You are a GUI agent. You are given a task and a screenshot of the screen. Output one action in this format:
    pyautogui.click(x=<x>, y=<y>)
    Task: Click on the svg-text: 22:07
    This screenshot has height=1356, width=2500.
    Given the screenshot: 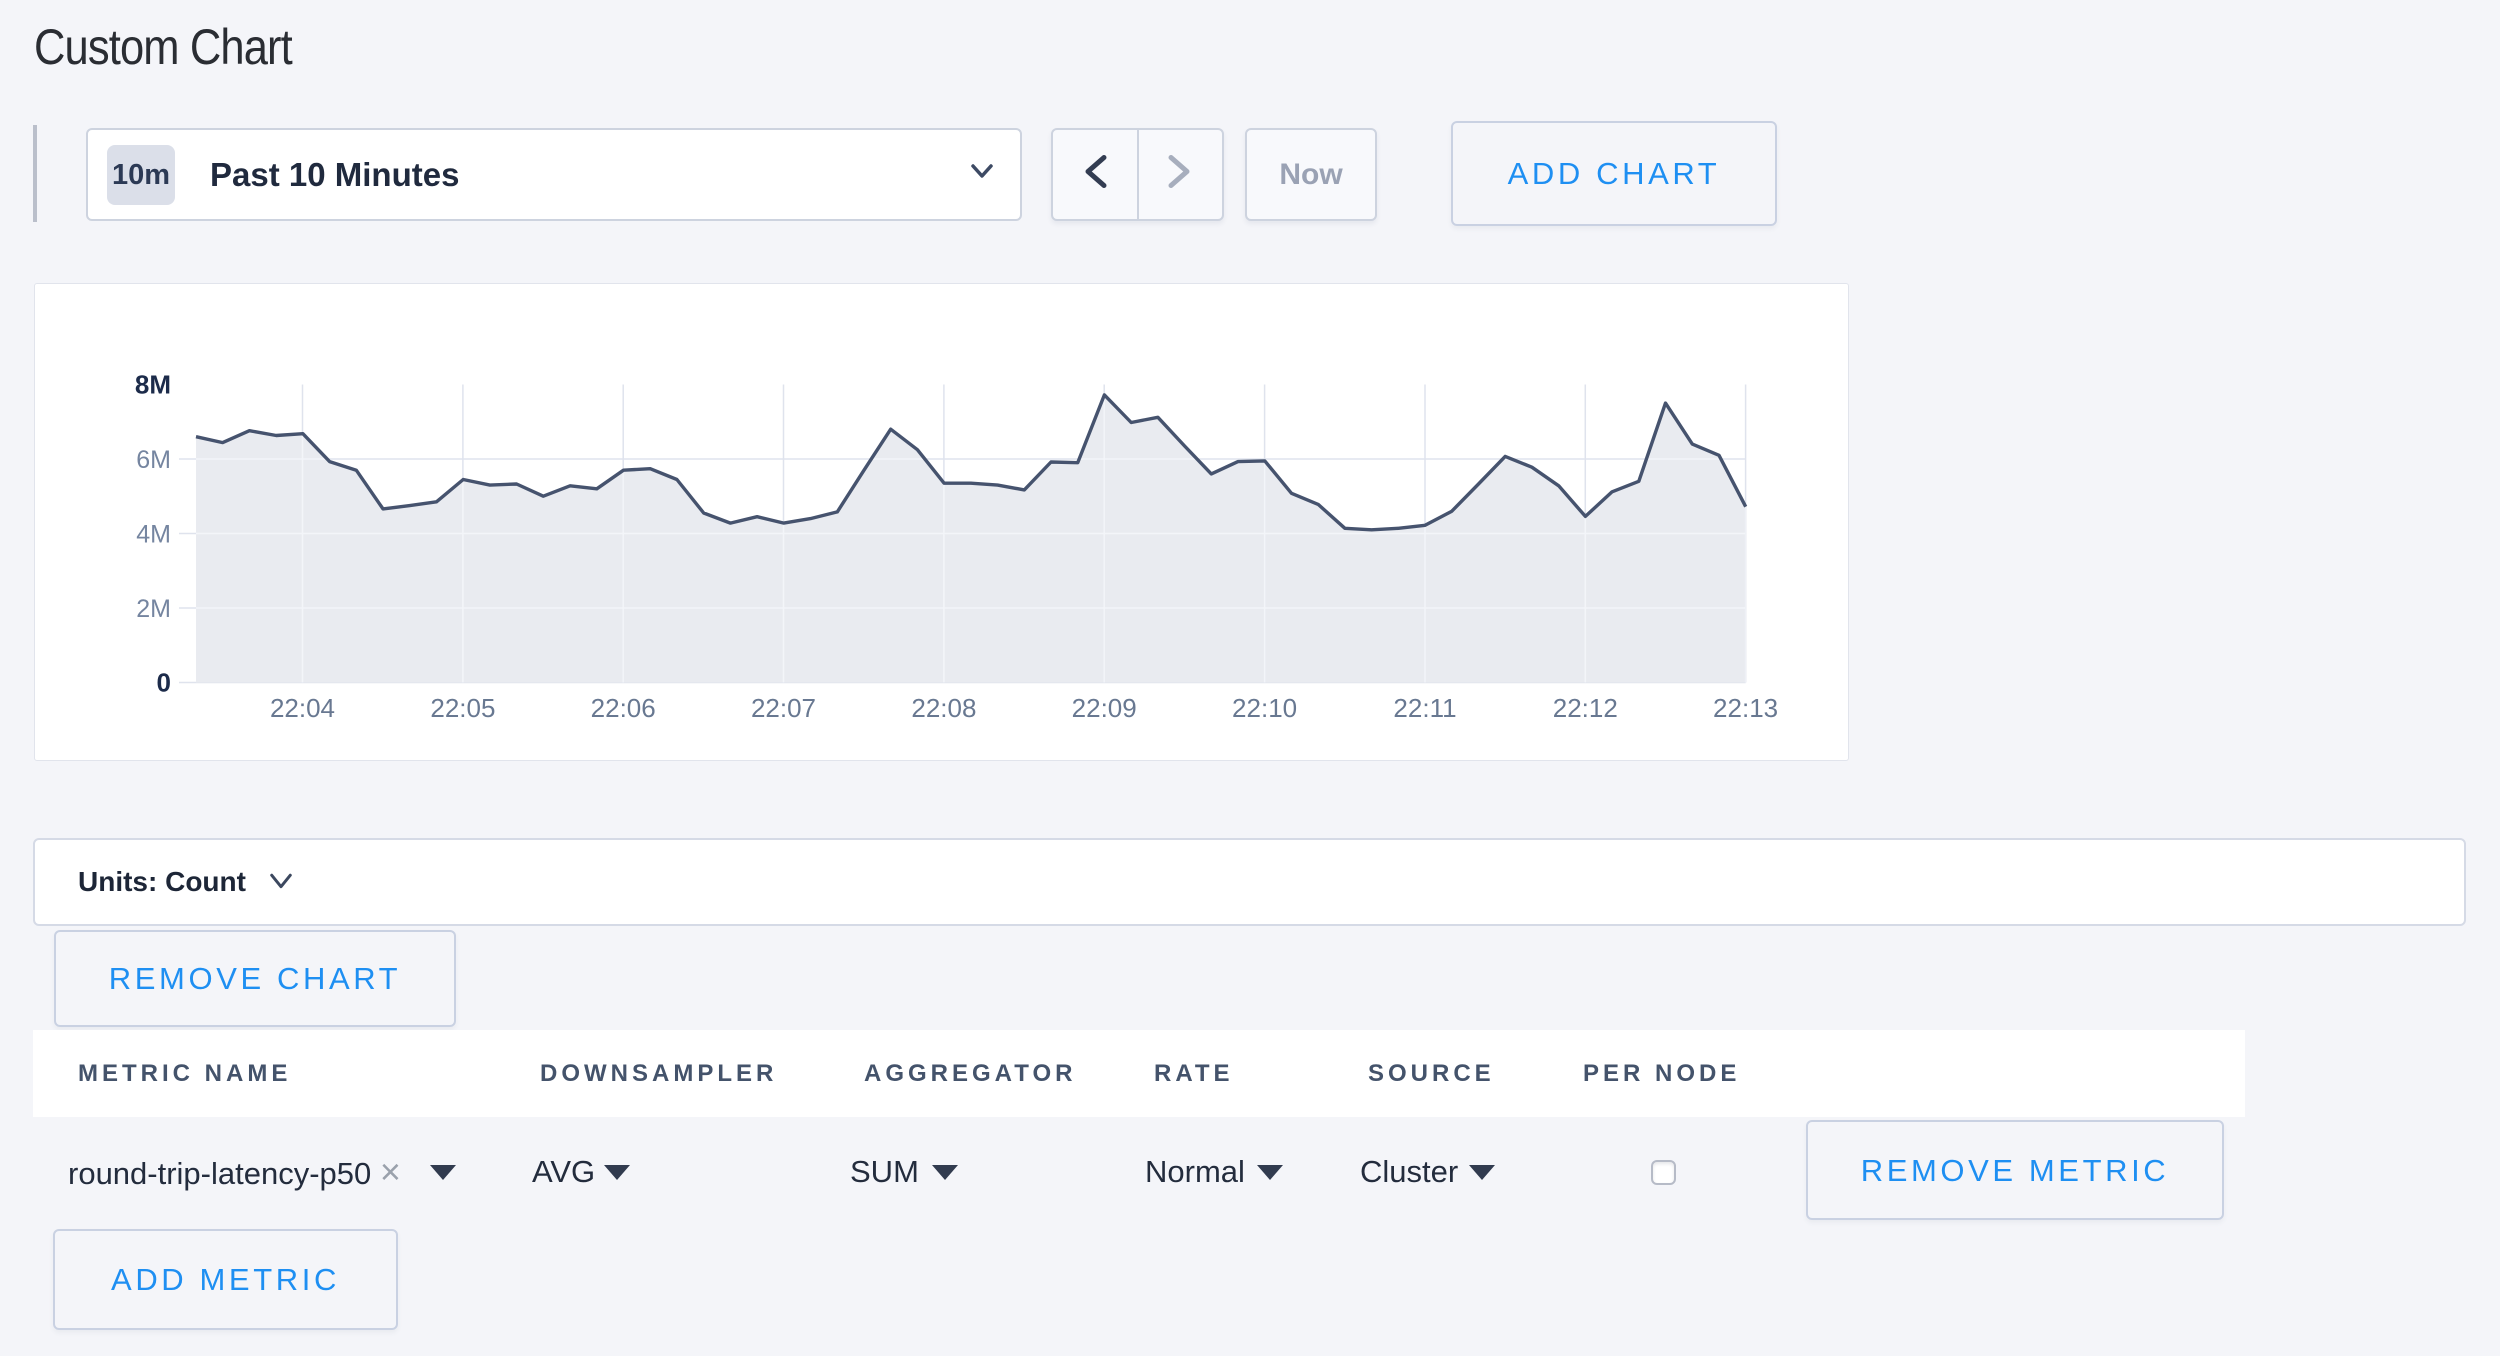 What is the action you would take?
    pyautogui.click(x=783, y=708)
    